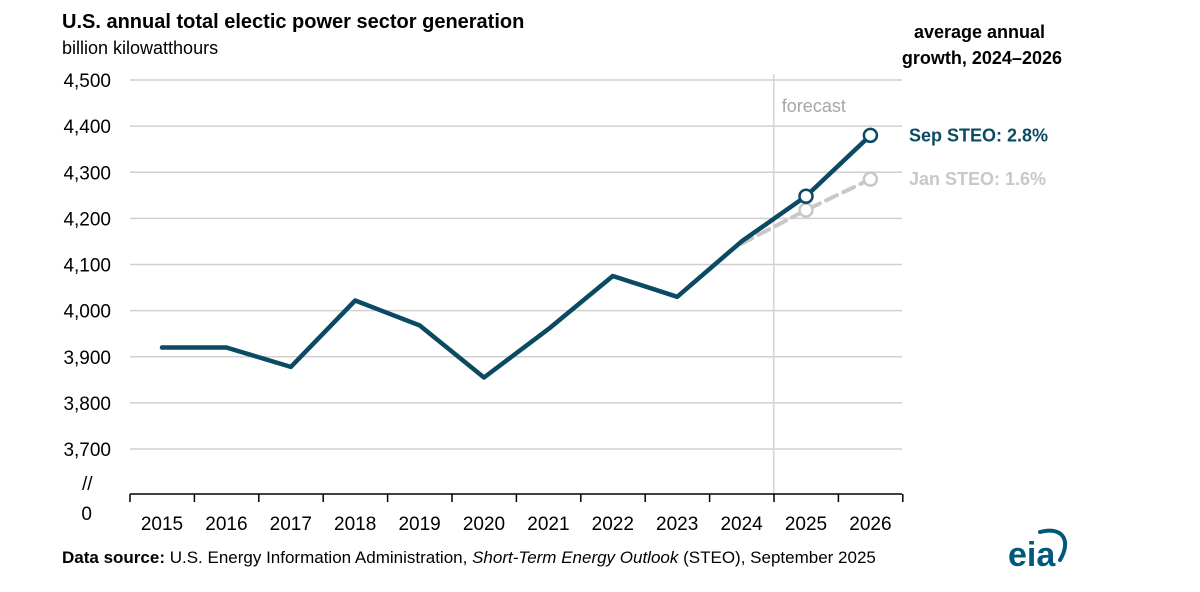 This screenshot has height=592, width=1200. Describe the element at coordinates (87, 127) in the screenshot. I see `y-tick-label: 4,400` at that location.